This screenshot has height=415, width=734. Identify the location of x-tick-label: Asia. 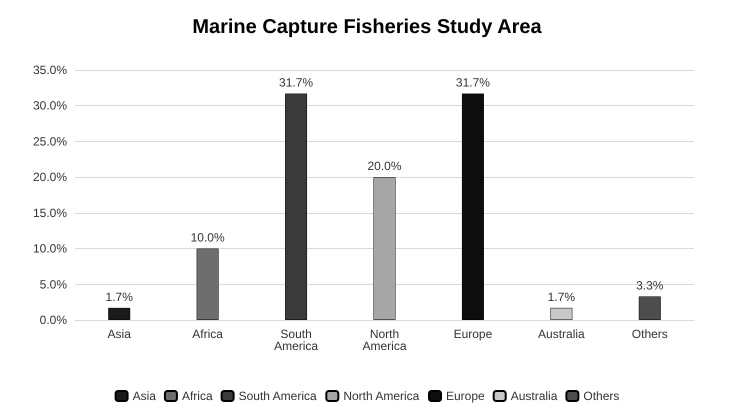
(120, 334).